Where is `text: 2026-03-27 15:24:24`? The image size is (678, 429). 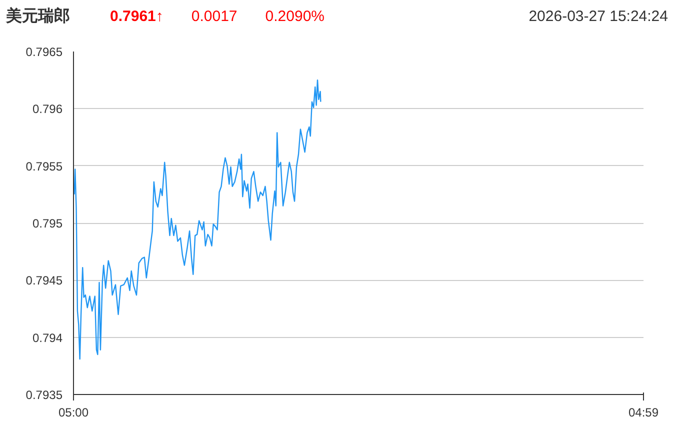 text: 2026-03-27 15:24:24 is located at coordinates (598, 16).